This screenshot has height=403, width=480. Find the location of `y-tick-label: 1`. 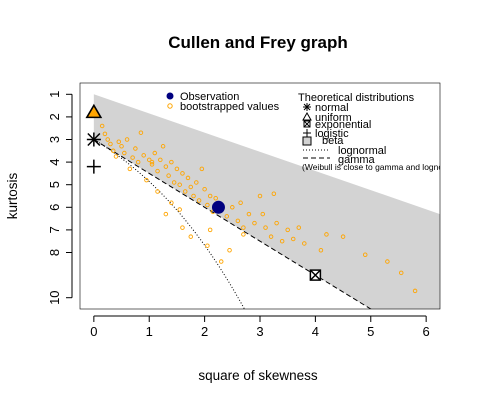

y-tick-label: 1 is located at coordinates (54, 94).